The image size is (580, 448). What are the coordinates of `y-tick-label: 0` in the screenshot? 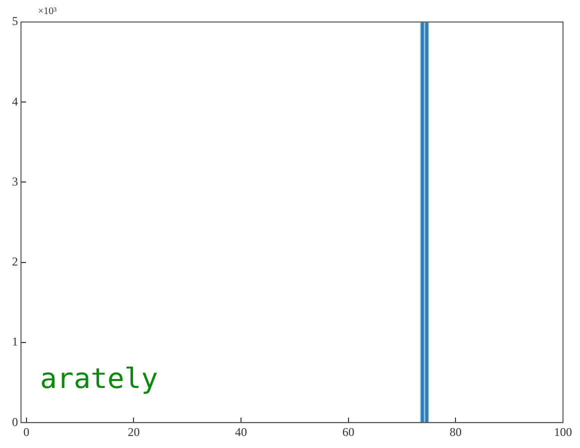 It's located at (15, 421).